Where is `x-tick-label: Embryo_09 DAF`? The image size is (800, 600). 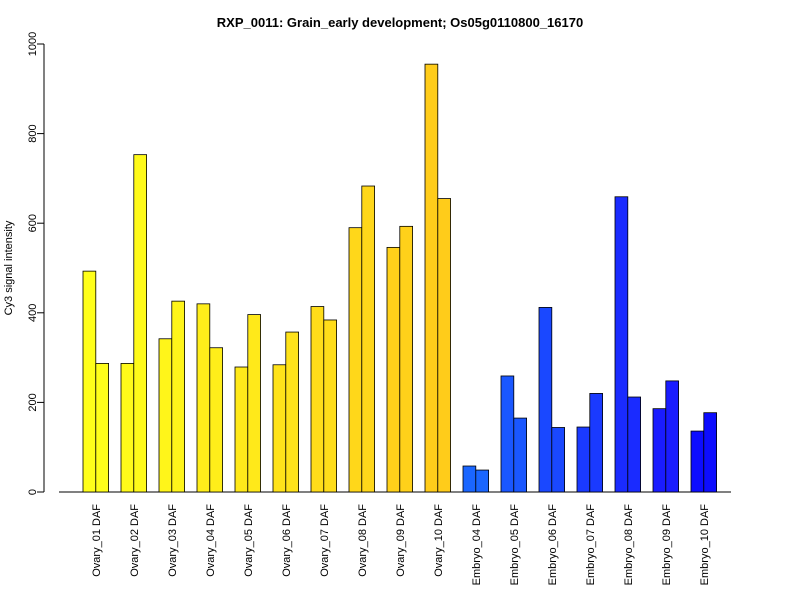
x-tick-label: Embryo_09 DAF is located at coordinates (667, 545).